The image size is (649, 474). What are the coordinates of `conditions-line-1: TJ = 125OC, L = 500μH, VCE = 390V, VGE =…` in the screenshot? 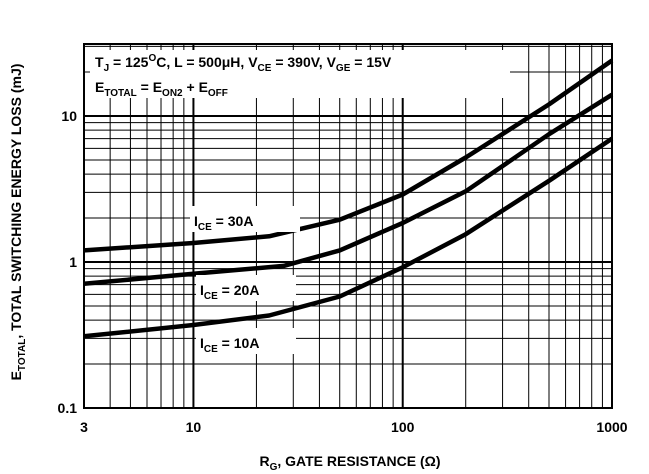 It's located at (243, 63).